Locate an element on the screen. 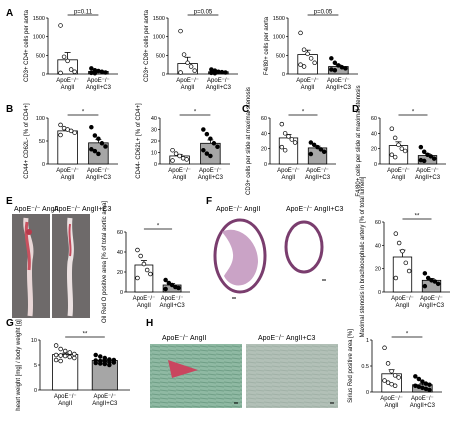 The image size is (472, 422). e-image-label-angii: ApoE⁻/⁻ AngII is located at coordinates (36, 209).